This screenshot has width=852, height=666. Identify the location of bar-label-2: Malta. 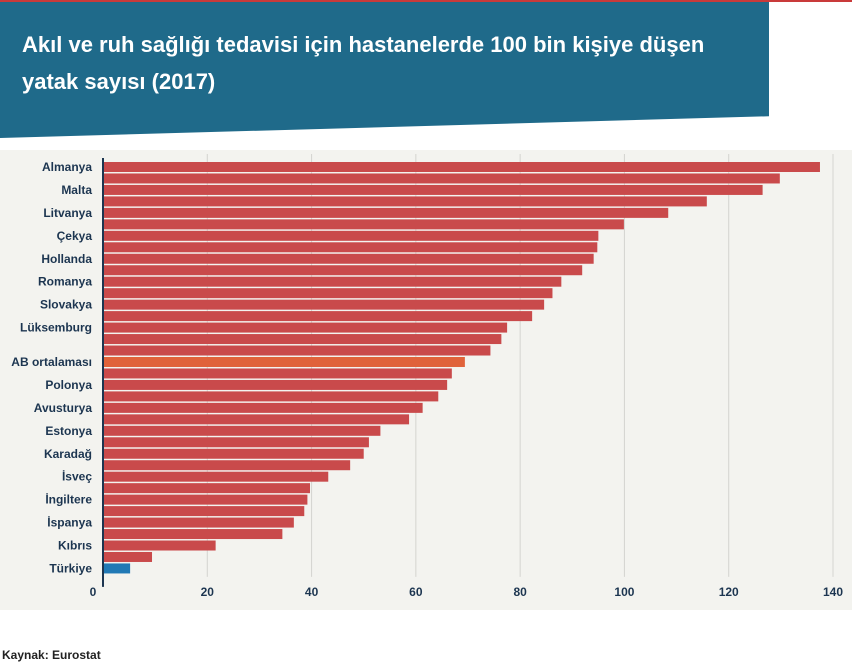
(76, 190).